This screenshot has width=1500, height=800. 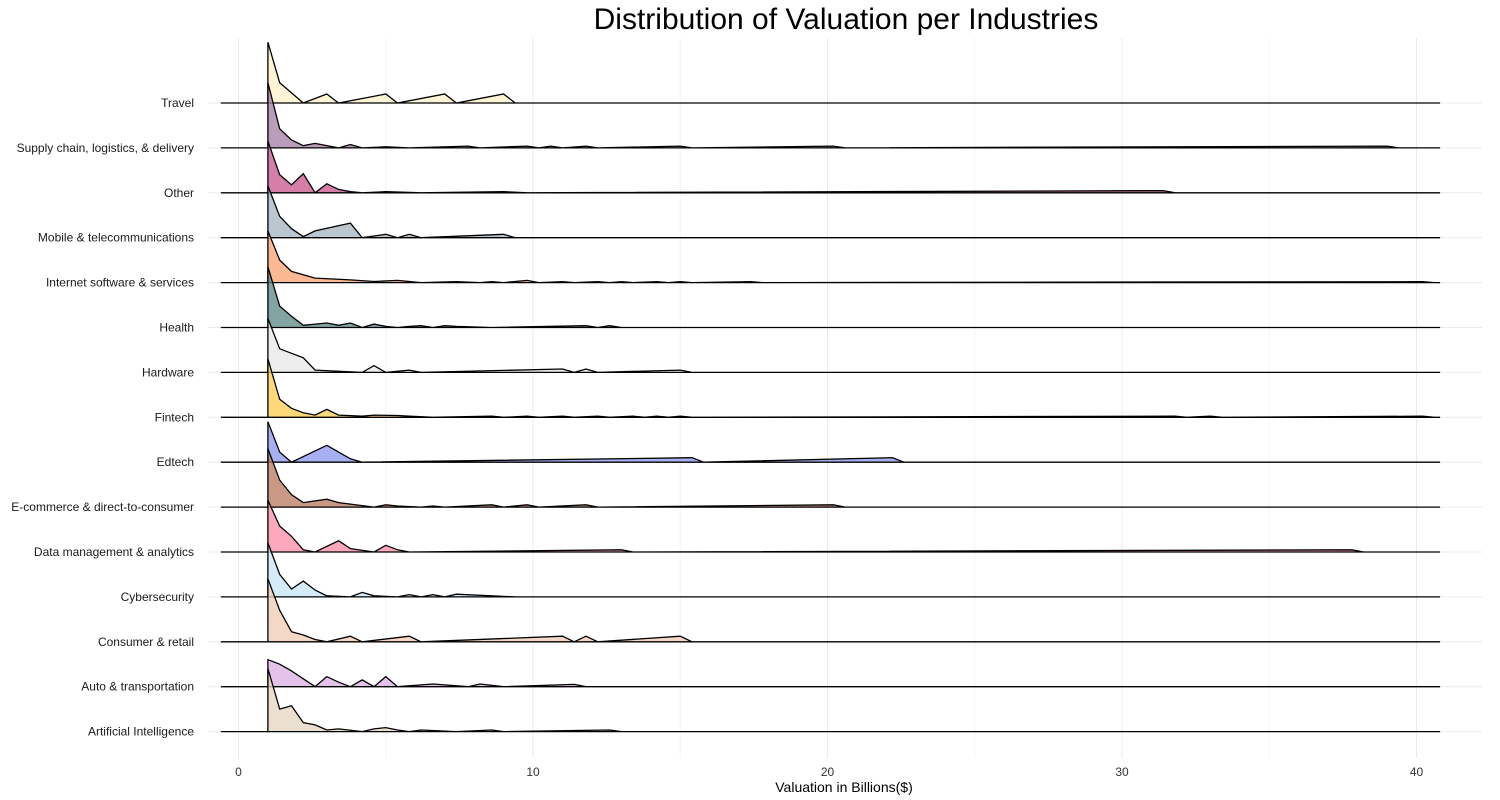 What do you see at coordinates (854, 167) in the screenshot?
I see `ridge-other` at bounding box center [854, 167].